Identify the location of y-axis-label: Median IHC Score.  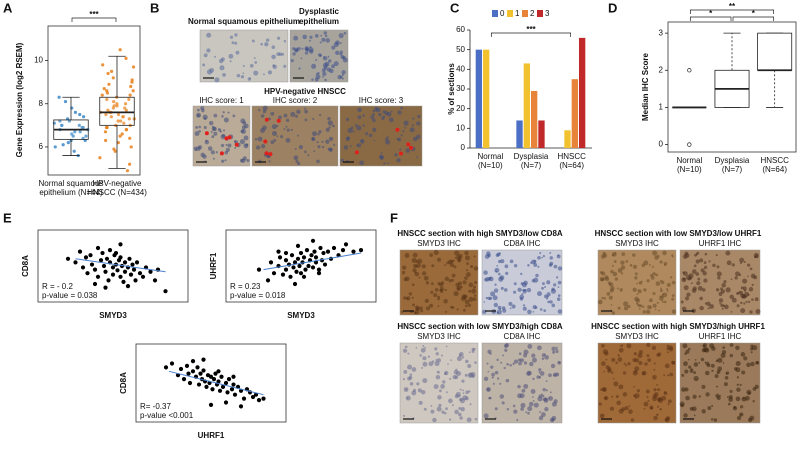
(645, 86).